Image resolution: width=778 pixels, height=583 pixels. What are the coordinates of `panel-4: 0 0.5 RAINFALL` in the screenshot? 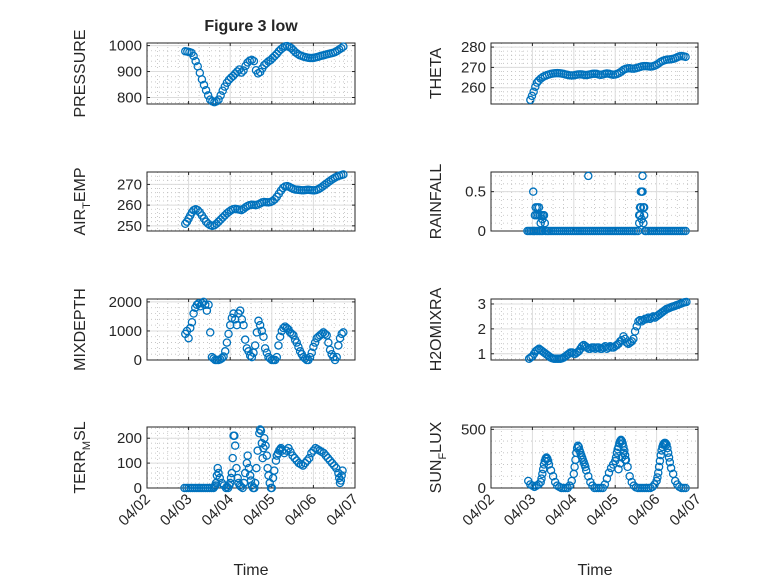 It's located at (563, 202).